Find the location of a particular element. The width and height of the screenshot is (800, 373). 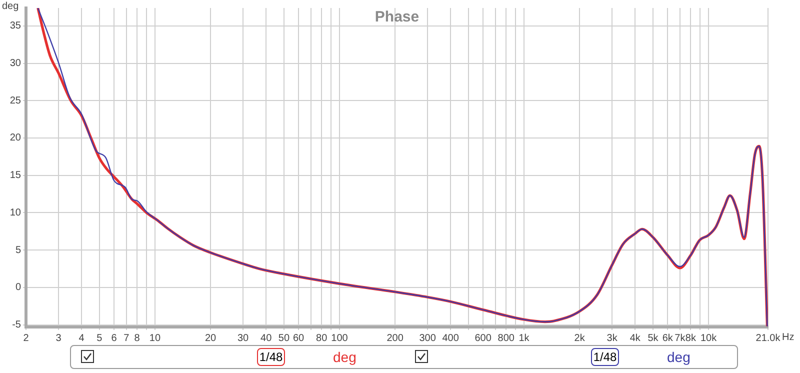

x-tick-label: 3k is located at coordinates (612, 338).